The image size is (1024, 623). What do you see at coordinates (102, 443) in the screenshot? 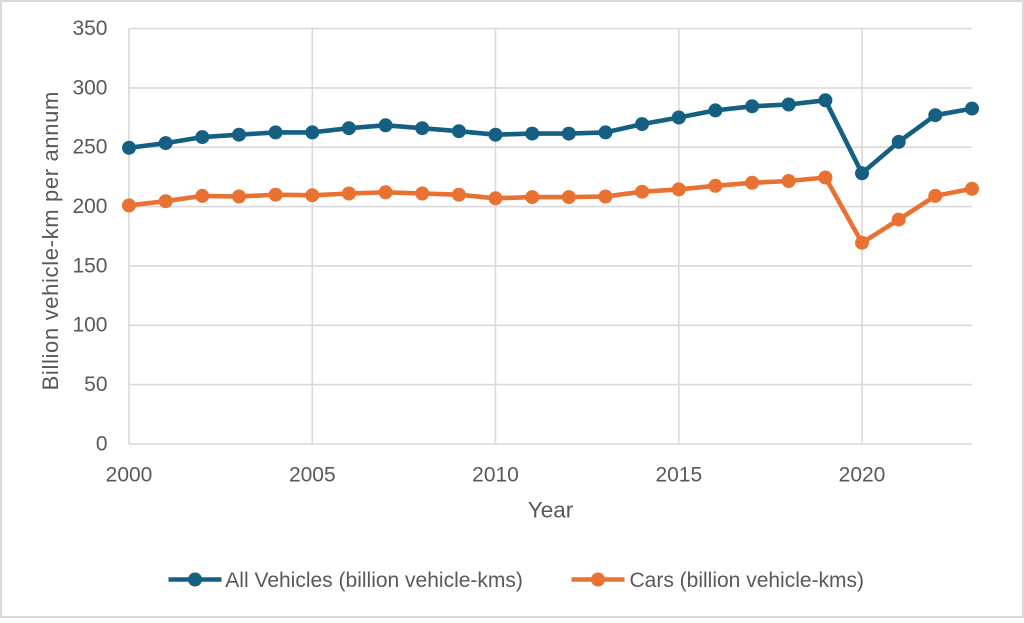
I see `svg-text: 0` at bounding box center [102, 443].